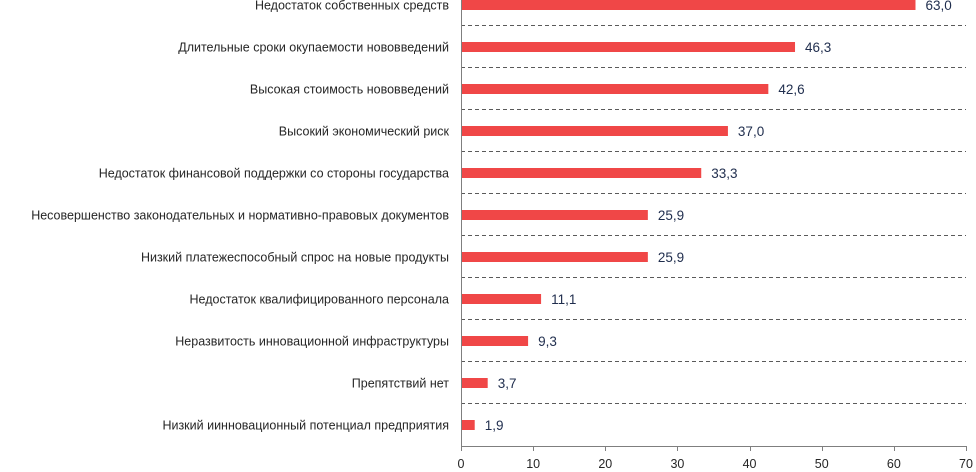 Image resolution: width=976 pixels, height=472 pixels. Describe the element at coordinates (349, 90) in the screenshot. I see `category-label: Высокая стоимость нововведений` at that location.